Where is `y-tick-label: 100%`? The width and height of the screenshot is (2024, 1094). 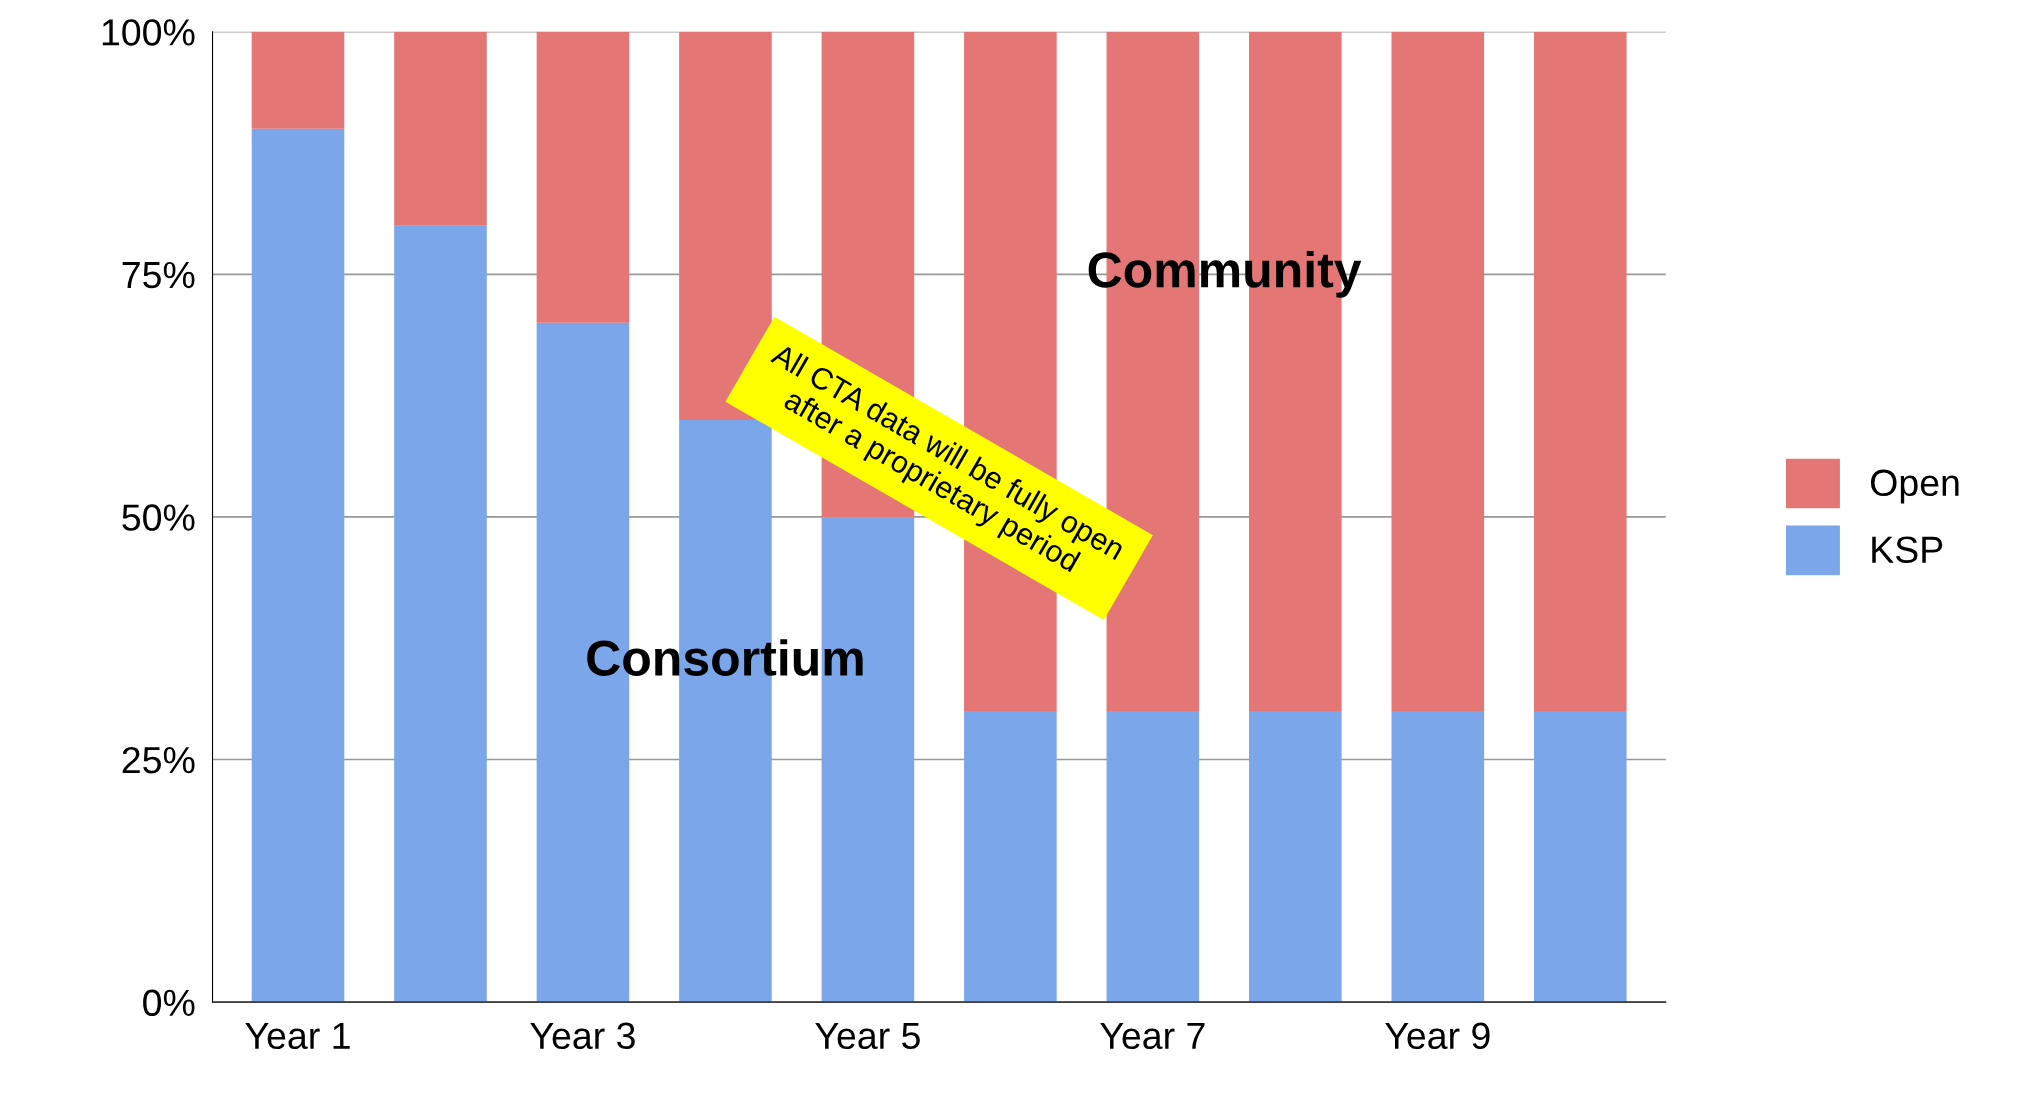
y-tick-label: 100% is located at coordinates (148, 32).